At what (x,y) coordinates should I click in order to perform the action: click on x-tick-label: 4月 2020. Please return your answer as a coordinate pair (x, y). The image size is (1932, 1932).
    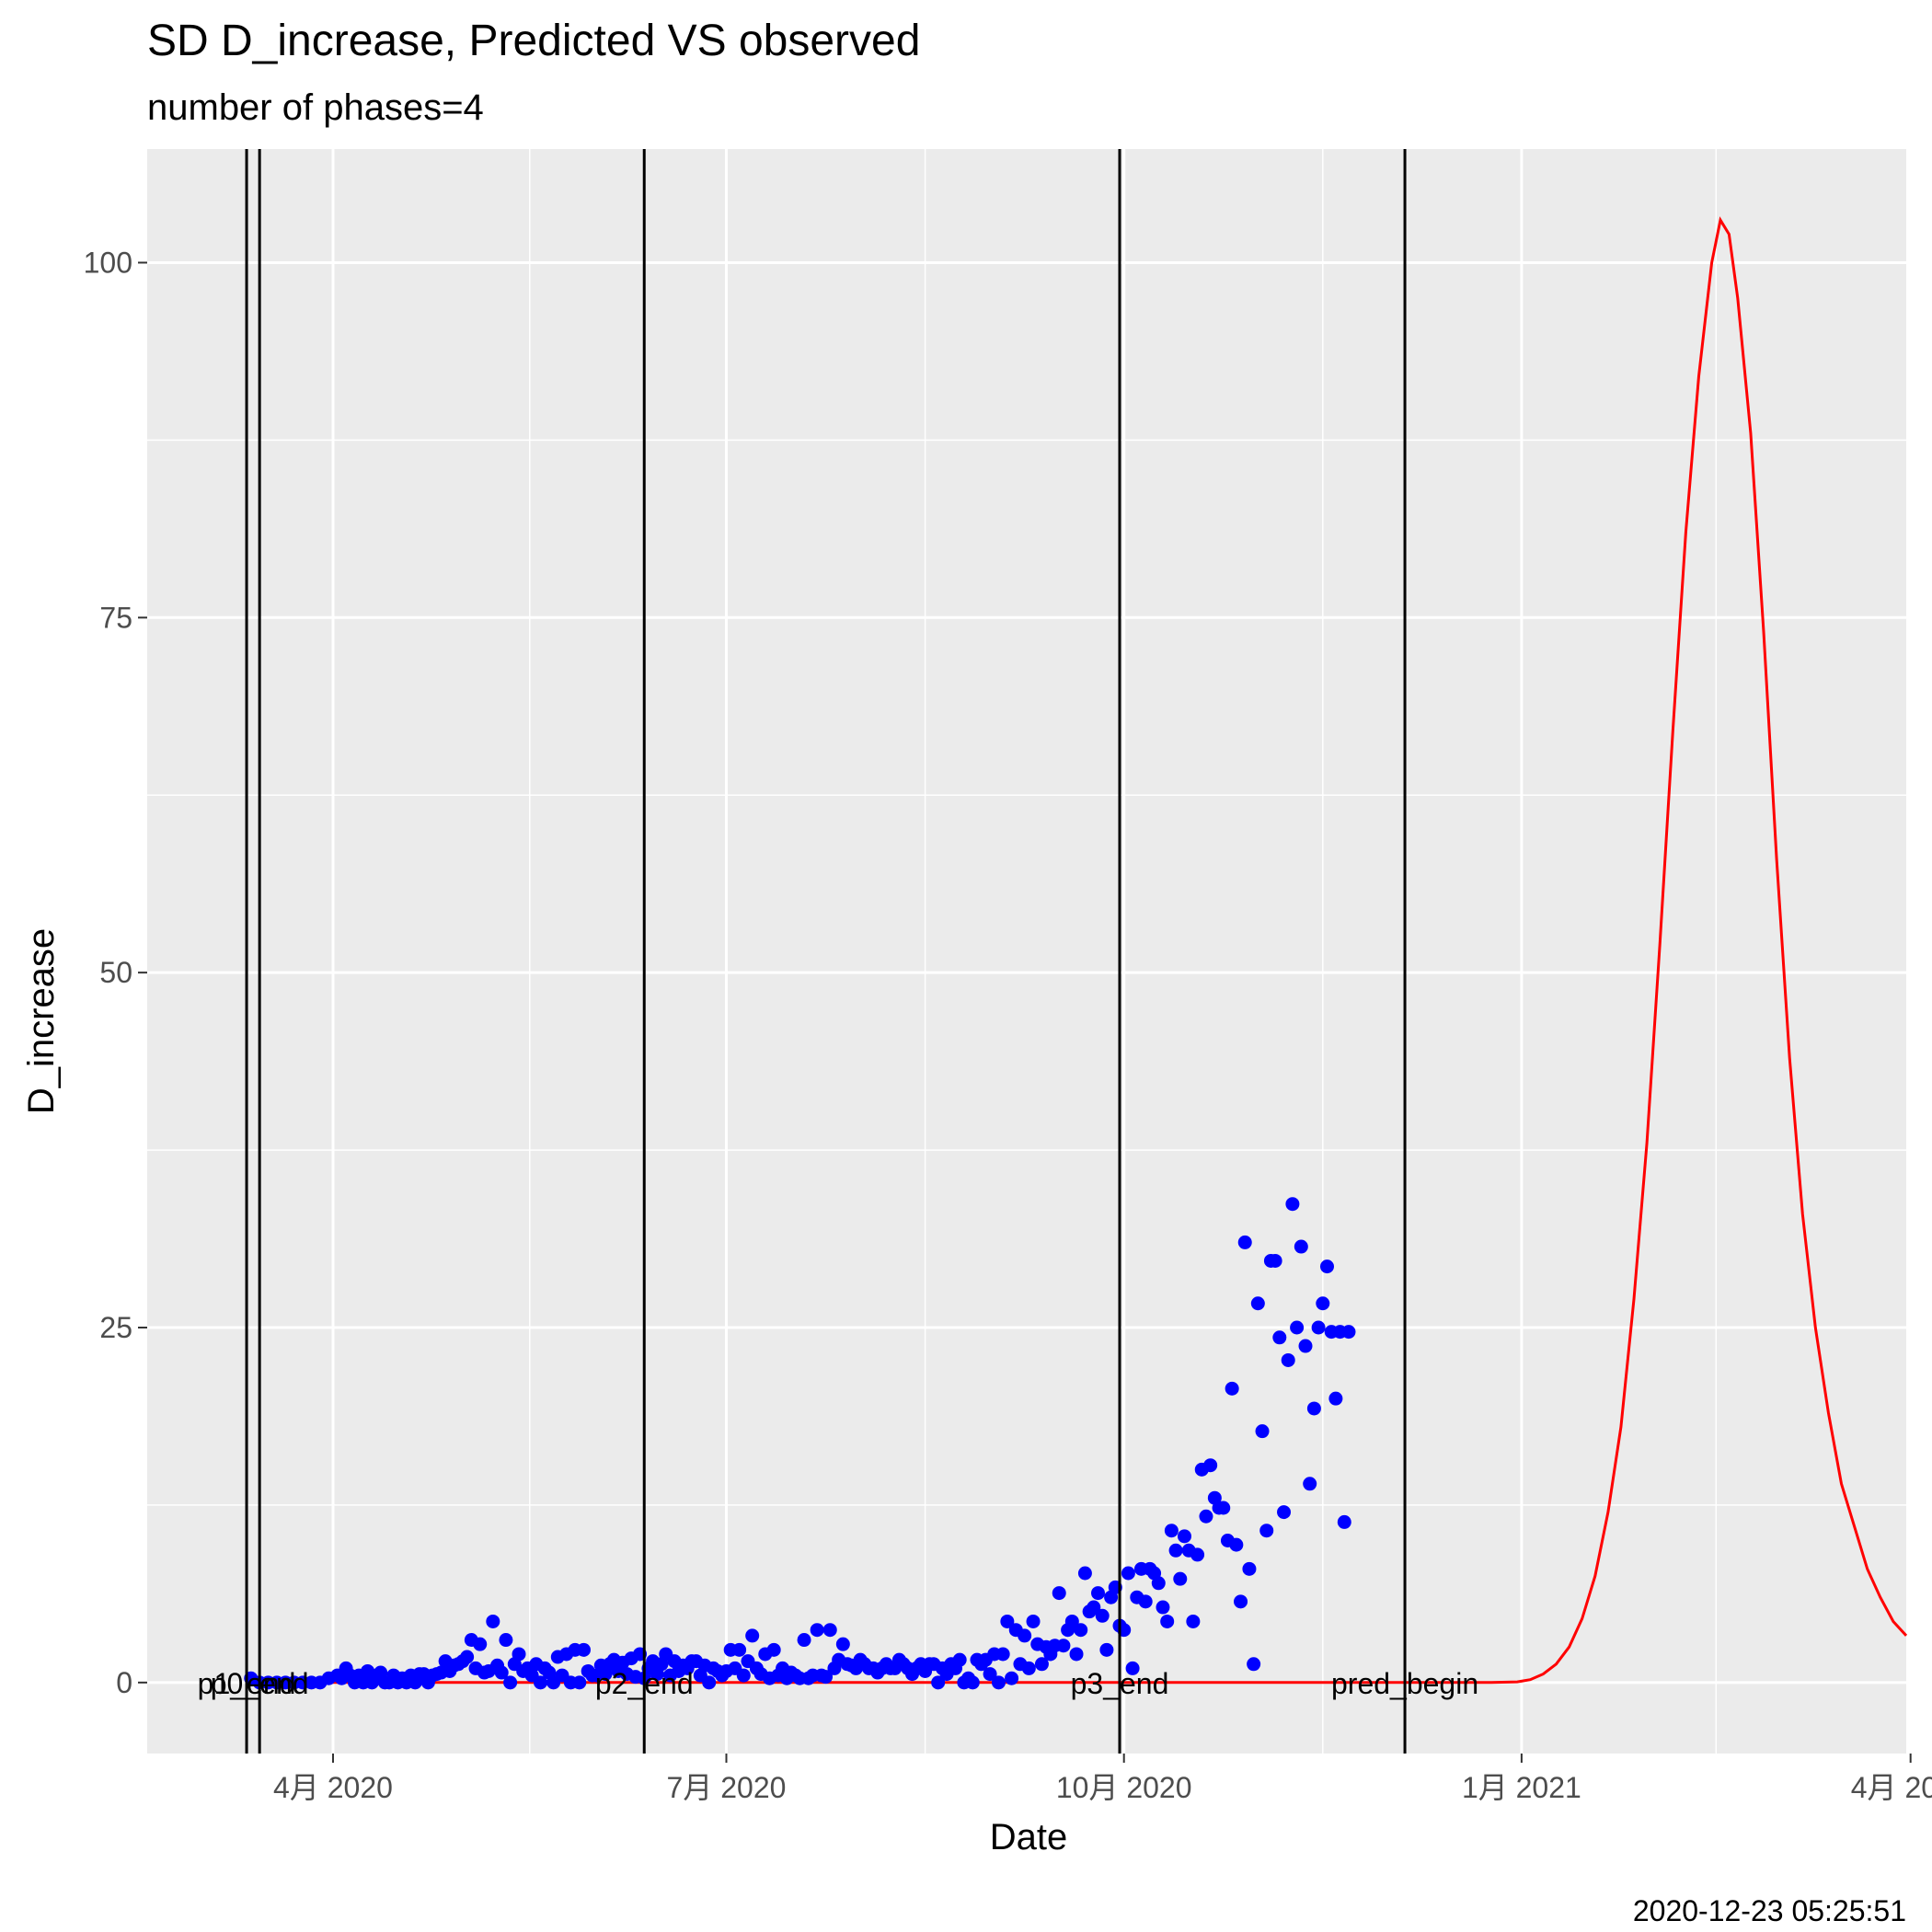
    Looking at the image, I should click on (333, 1787).